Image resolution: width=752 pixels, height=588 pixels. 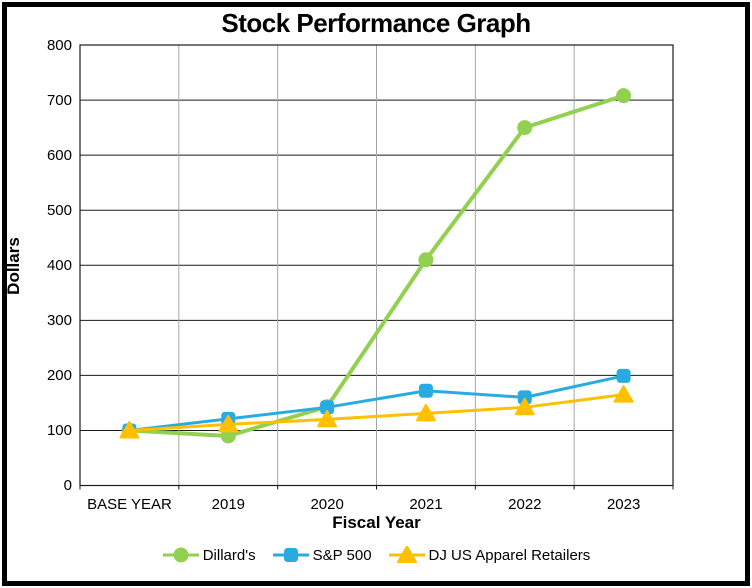 I want to click on y-tick-label: 700, so click(x=59, y=100).